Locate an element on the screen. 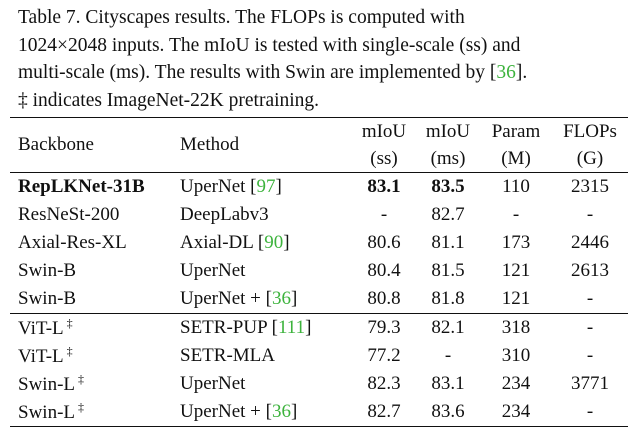 Image resolution: width=640 pixels, height=433 pixels. cell-param: 173 is located at coordinates (516, 242).